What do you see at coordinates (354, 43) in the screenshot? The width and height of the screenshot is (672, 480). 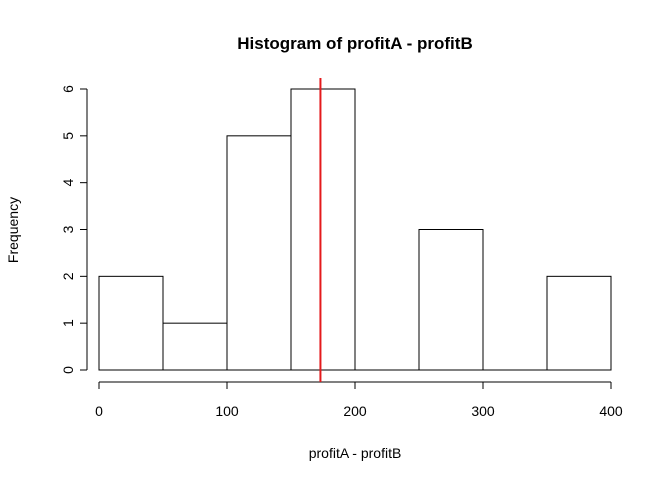 I see `chart-title: Histogram of profitA - profitB` at bounding box center [354, 43].